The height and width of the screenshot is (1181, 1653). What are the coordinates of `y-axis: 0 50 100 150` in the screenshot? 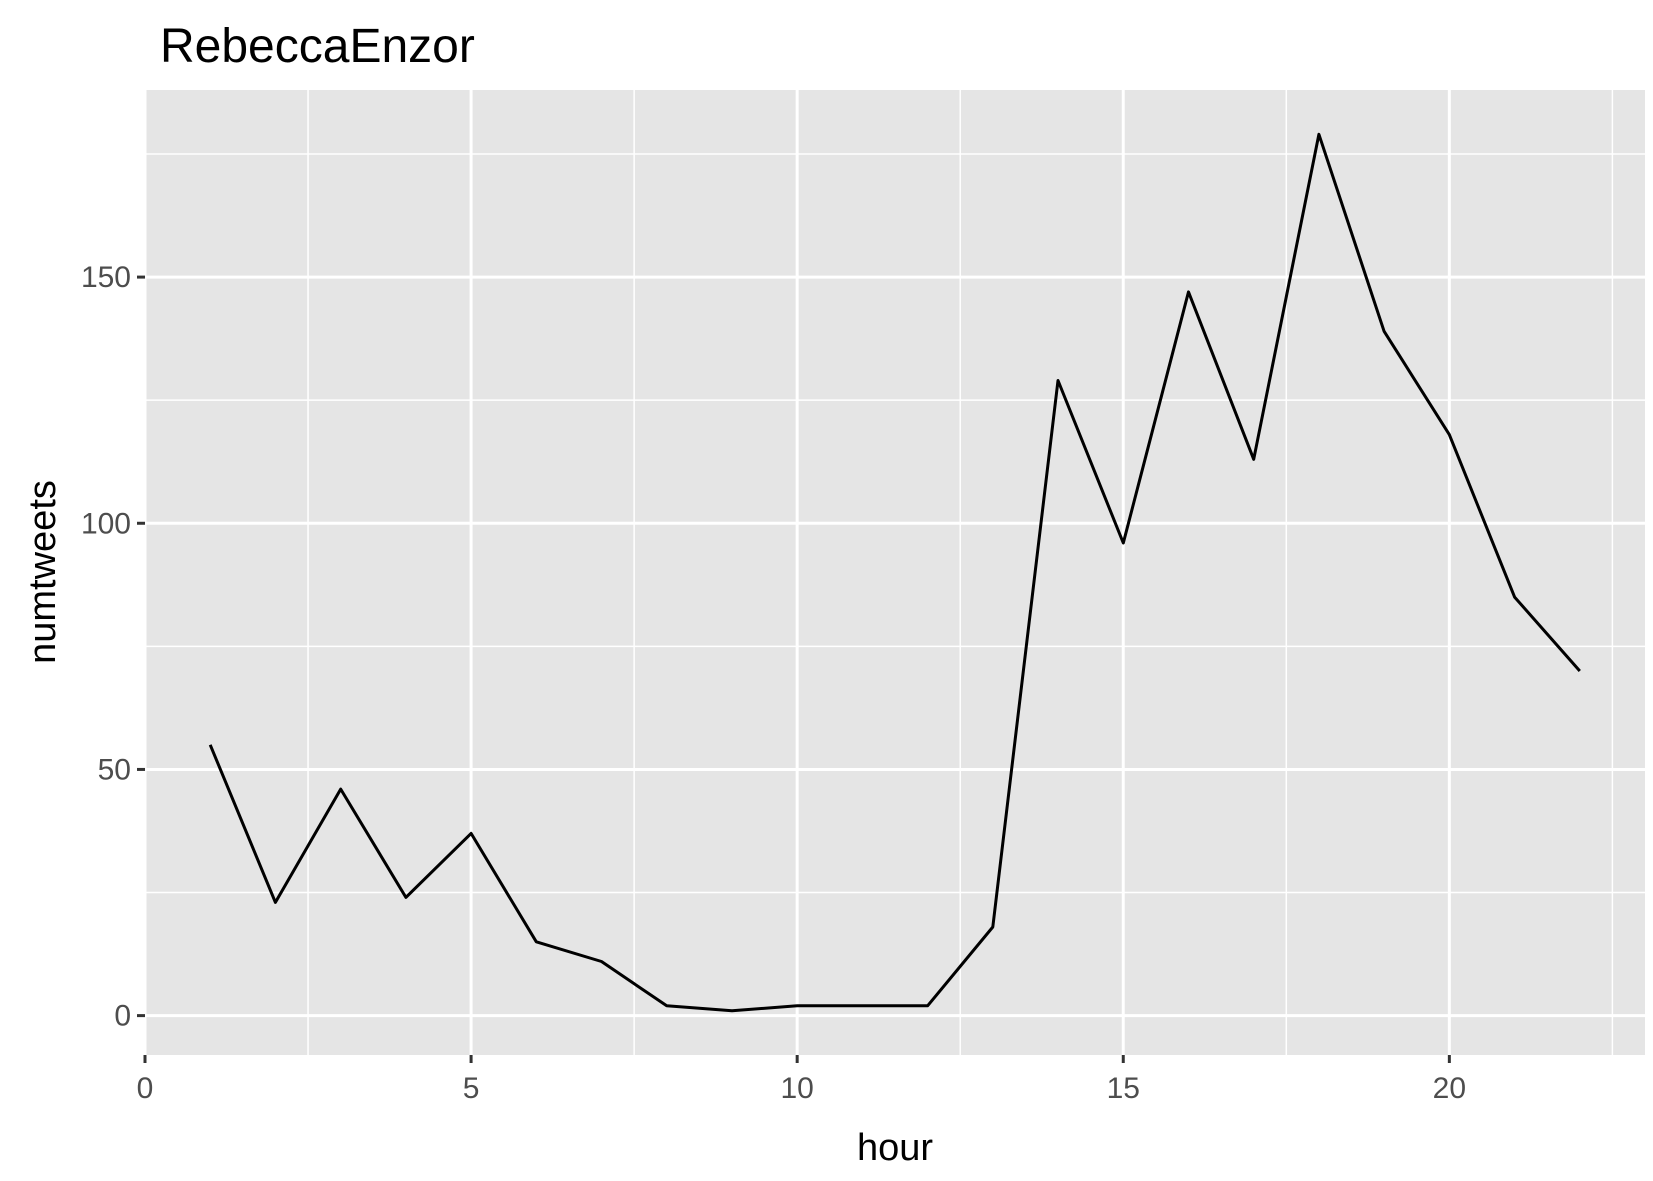 It's located at (113, 647).